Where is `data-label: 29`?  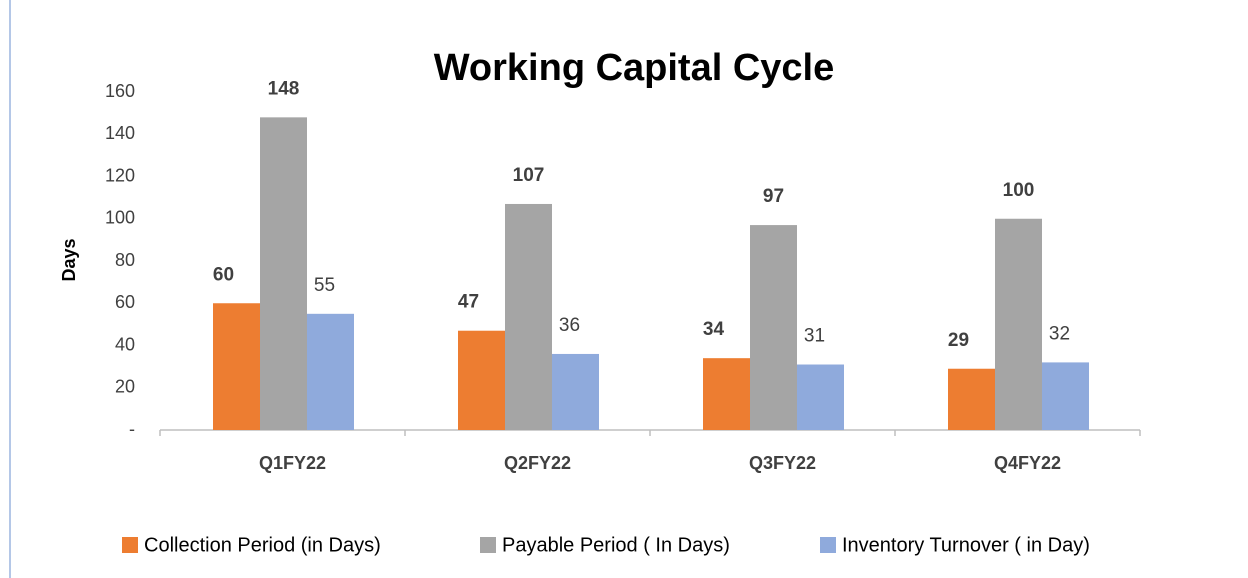
data-label: 29 is located at coordinates (958, 340).